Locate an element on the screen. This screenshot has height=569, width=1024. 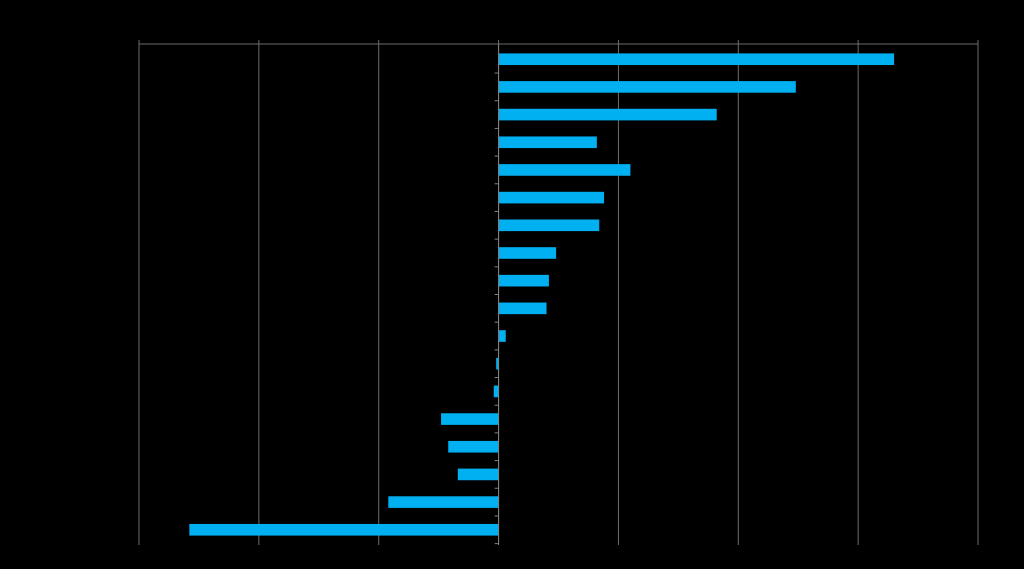
category-axis is located at coordinates (497, 294).